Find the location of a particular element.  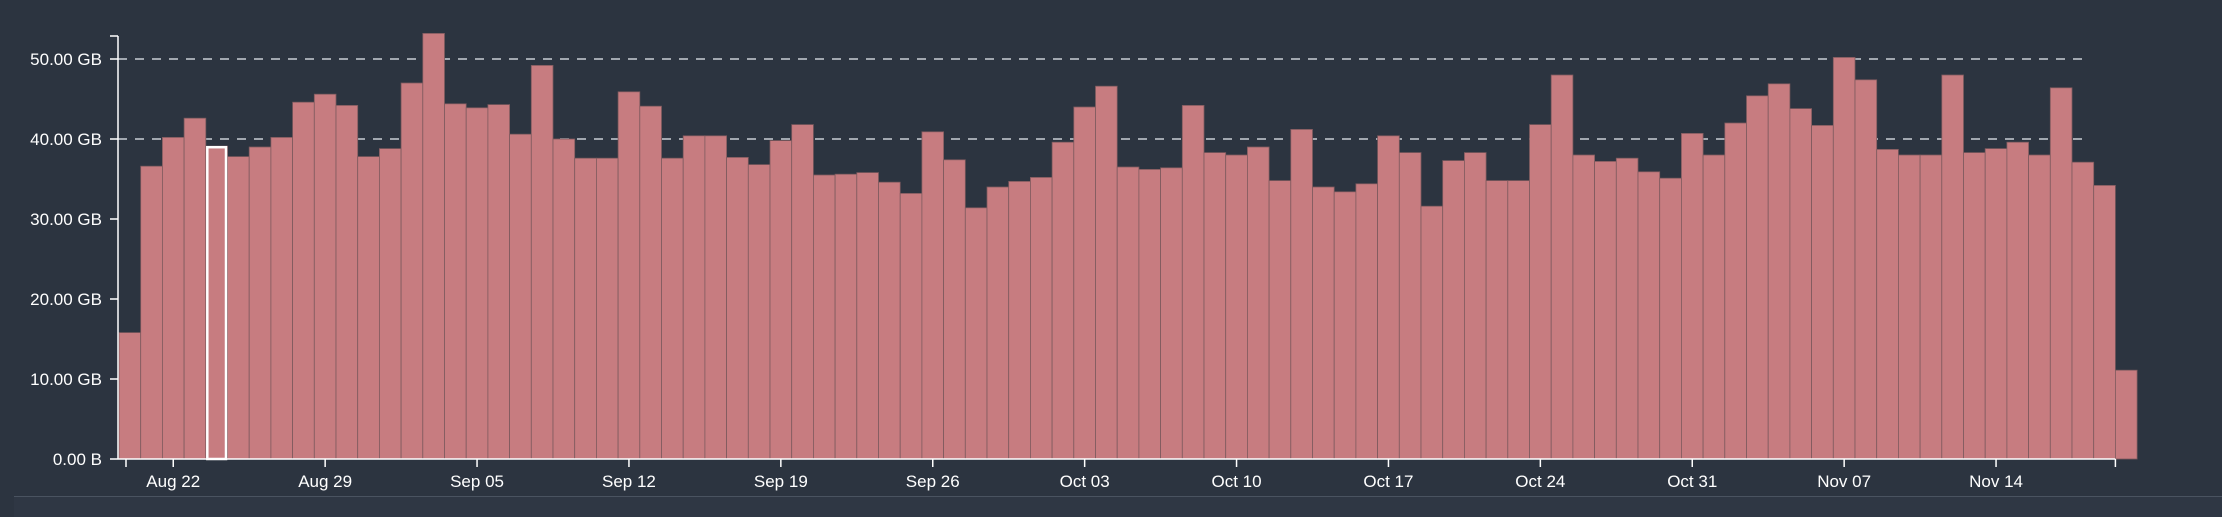

y-tick-label: 10.00 GB is located at coordinates (66, 379).